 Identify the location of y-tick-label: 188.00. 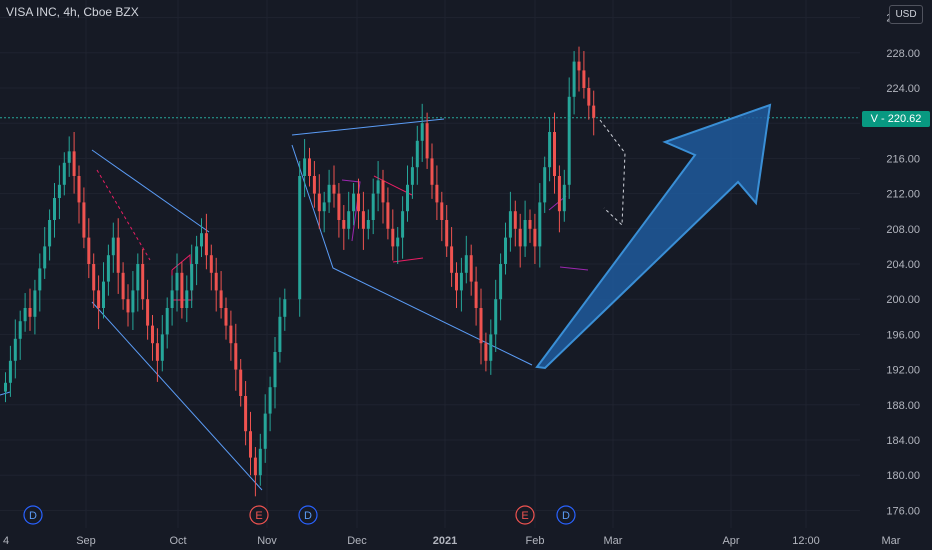
(903, 406).